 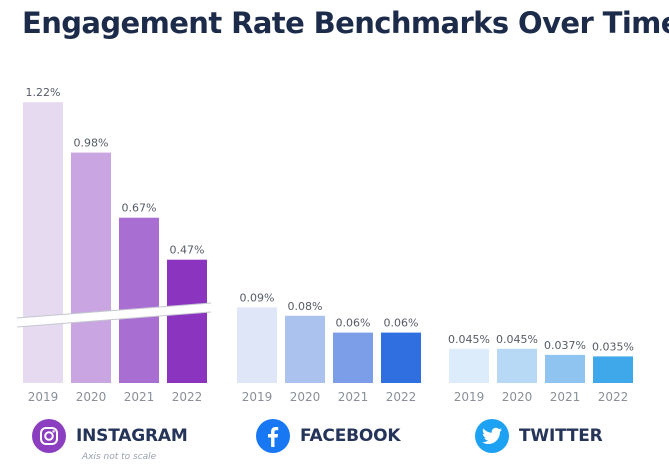 I want to click on instagram-bar-2022, so click(x=187, y=321).